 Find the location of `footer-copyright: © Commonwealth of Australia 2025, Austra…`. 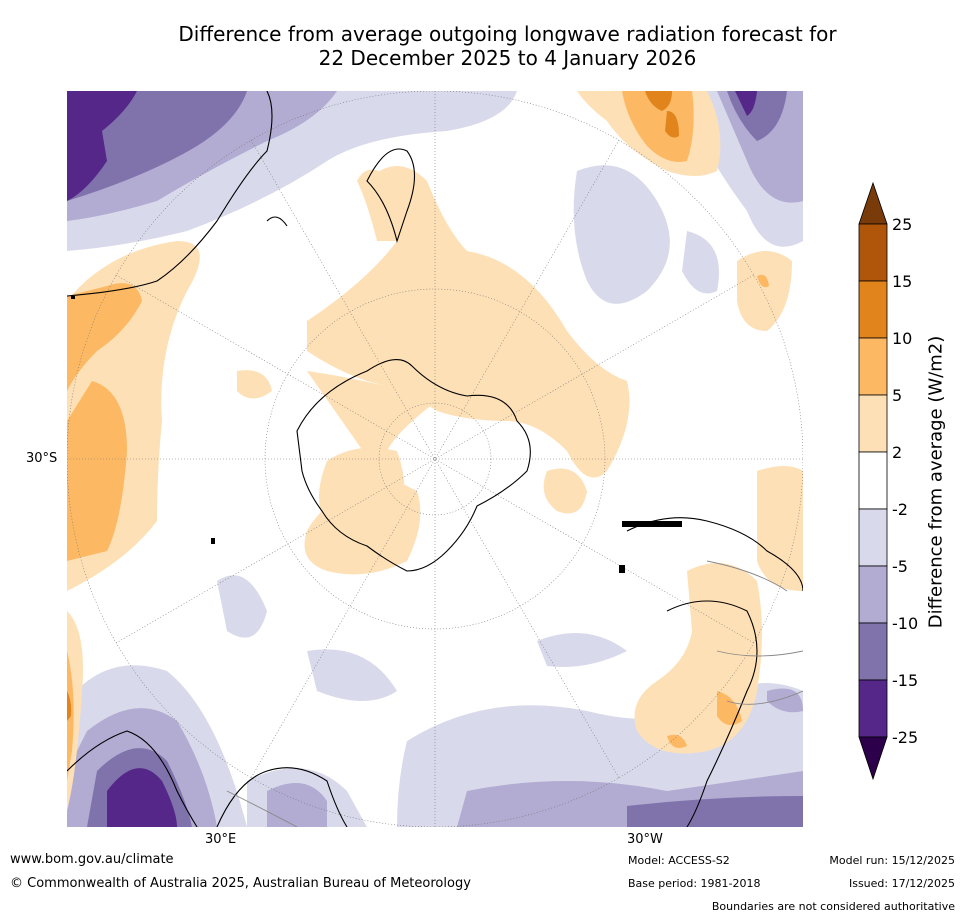

footer-copyright: © Commonwealth of Australia 2025, Austra… is located at coordinates (240, 883).